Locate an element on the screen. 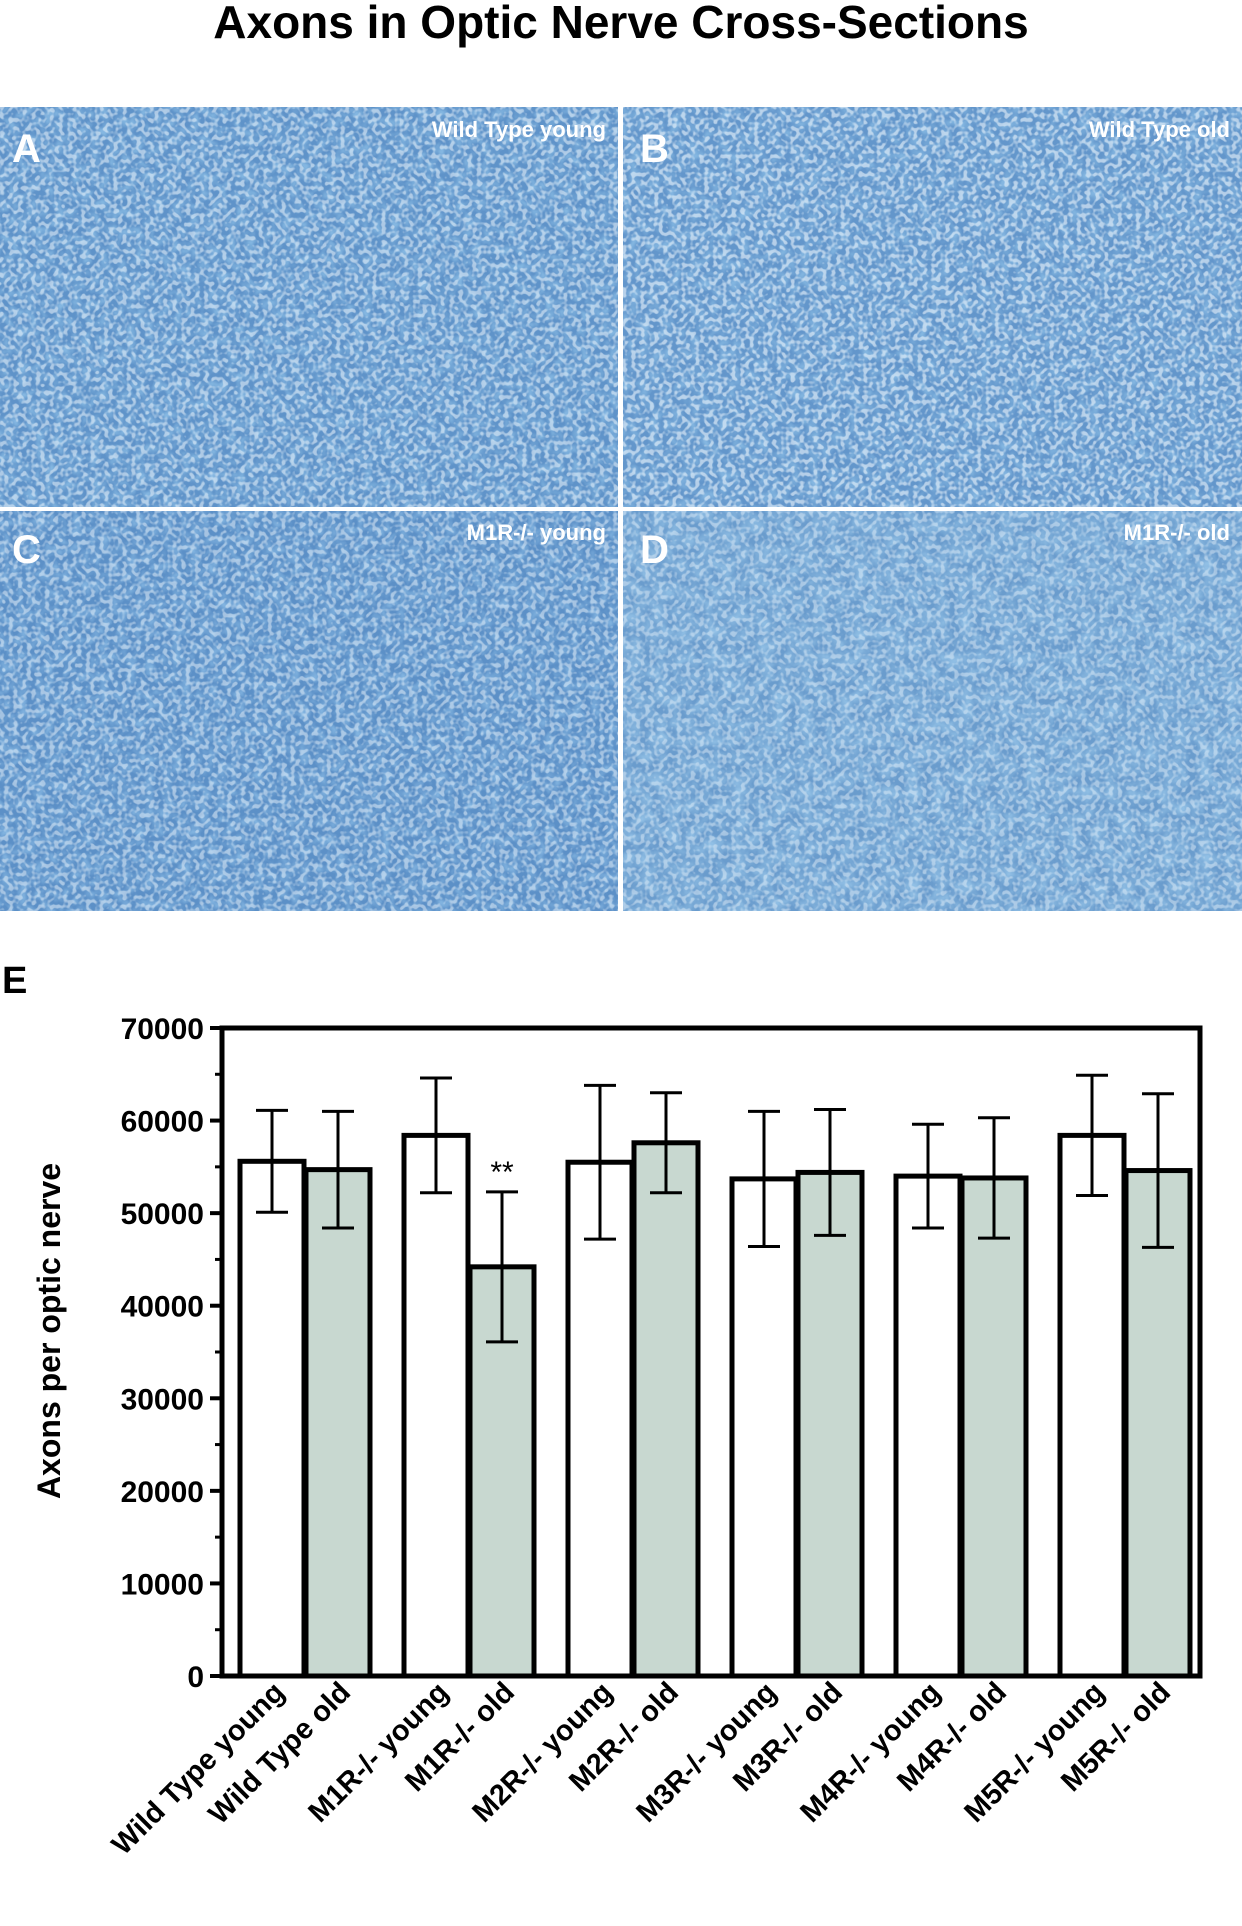 Image resolution: width=1242 pixels, height=1926 pixels. micrograph-panel-c: C M1R-/- young is located at coordinates (309, 711).